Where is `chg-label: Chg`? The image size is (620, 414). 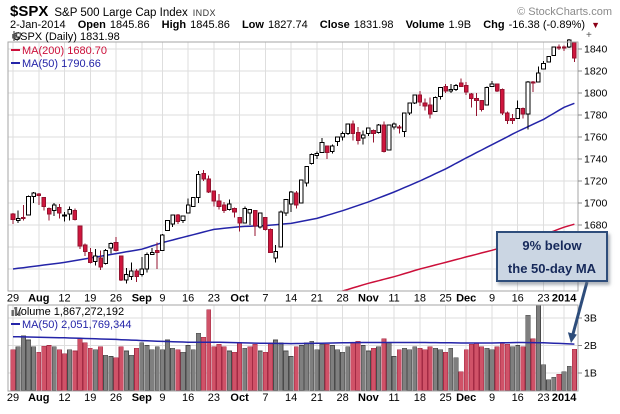
chg-label: Chg is located at coordinates (494, 25).